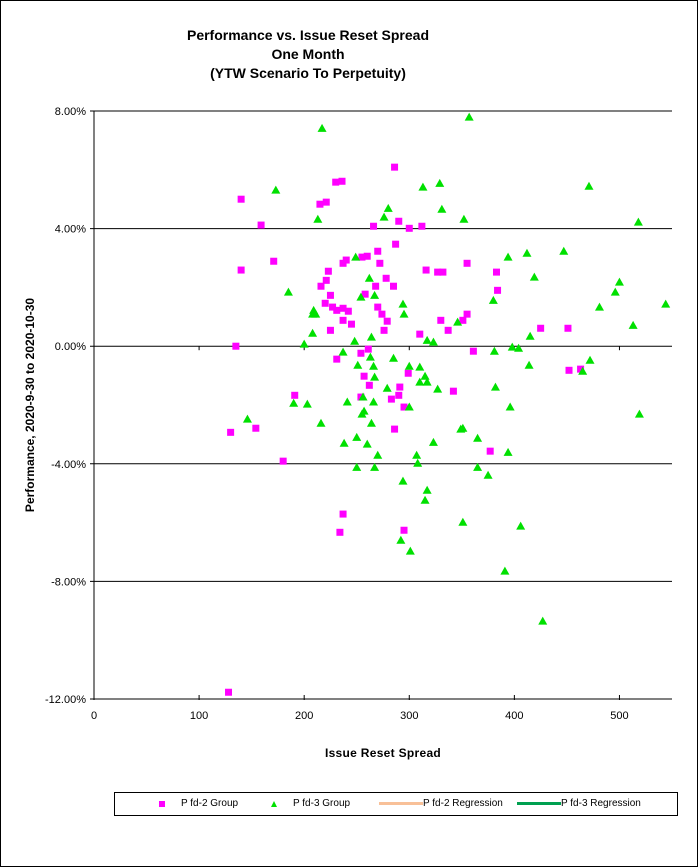 This screenshot has height=867, width=698. I want to click on legend-item-pfd3-group: P fd-3 Group, so click(310, 803).